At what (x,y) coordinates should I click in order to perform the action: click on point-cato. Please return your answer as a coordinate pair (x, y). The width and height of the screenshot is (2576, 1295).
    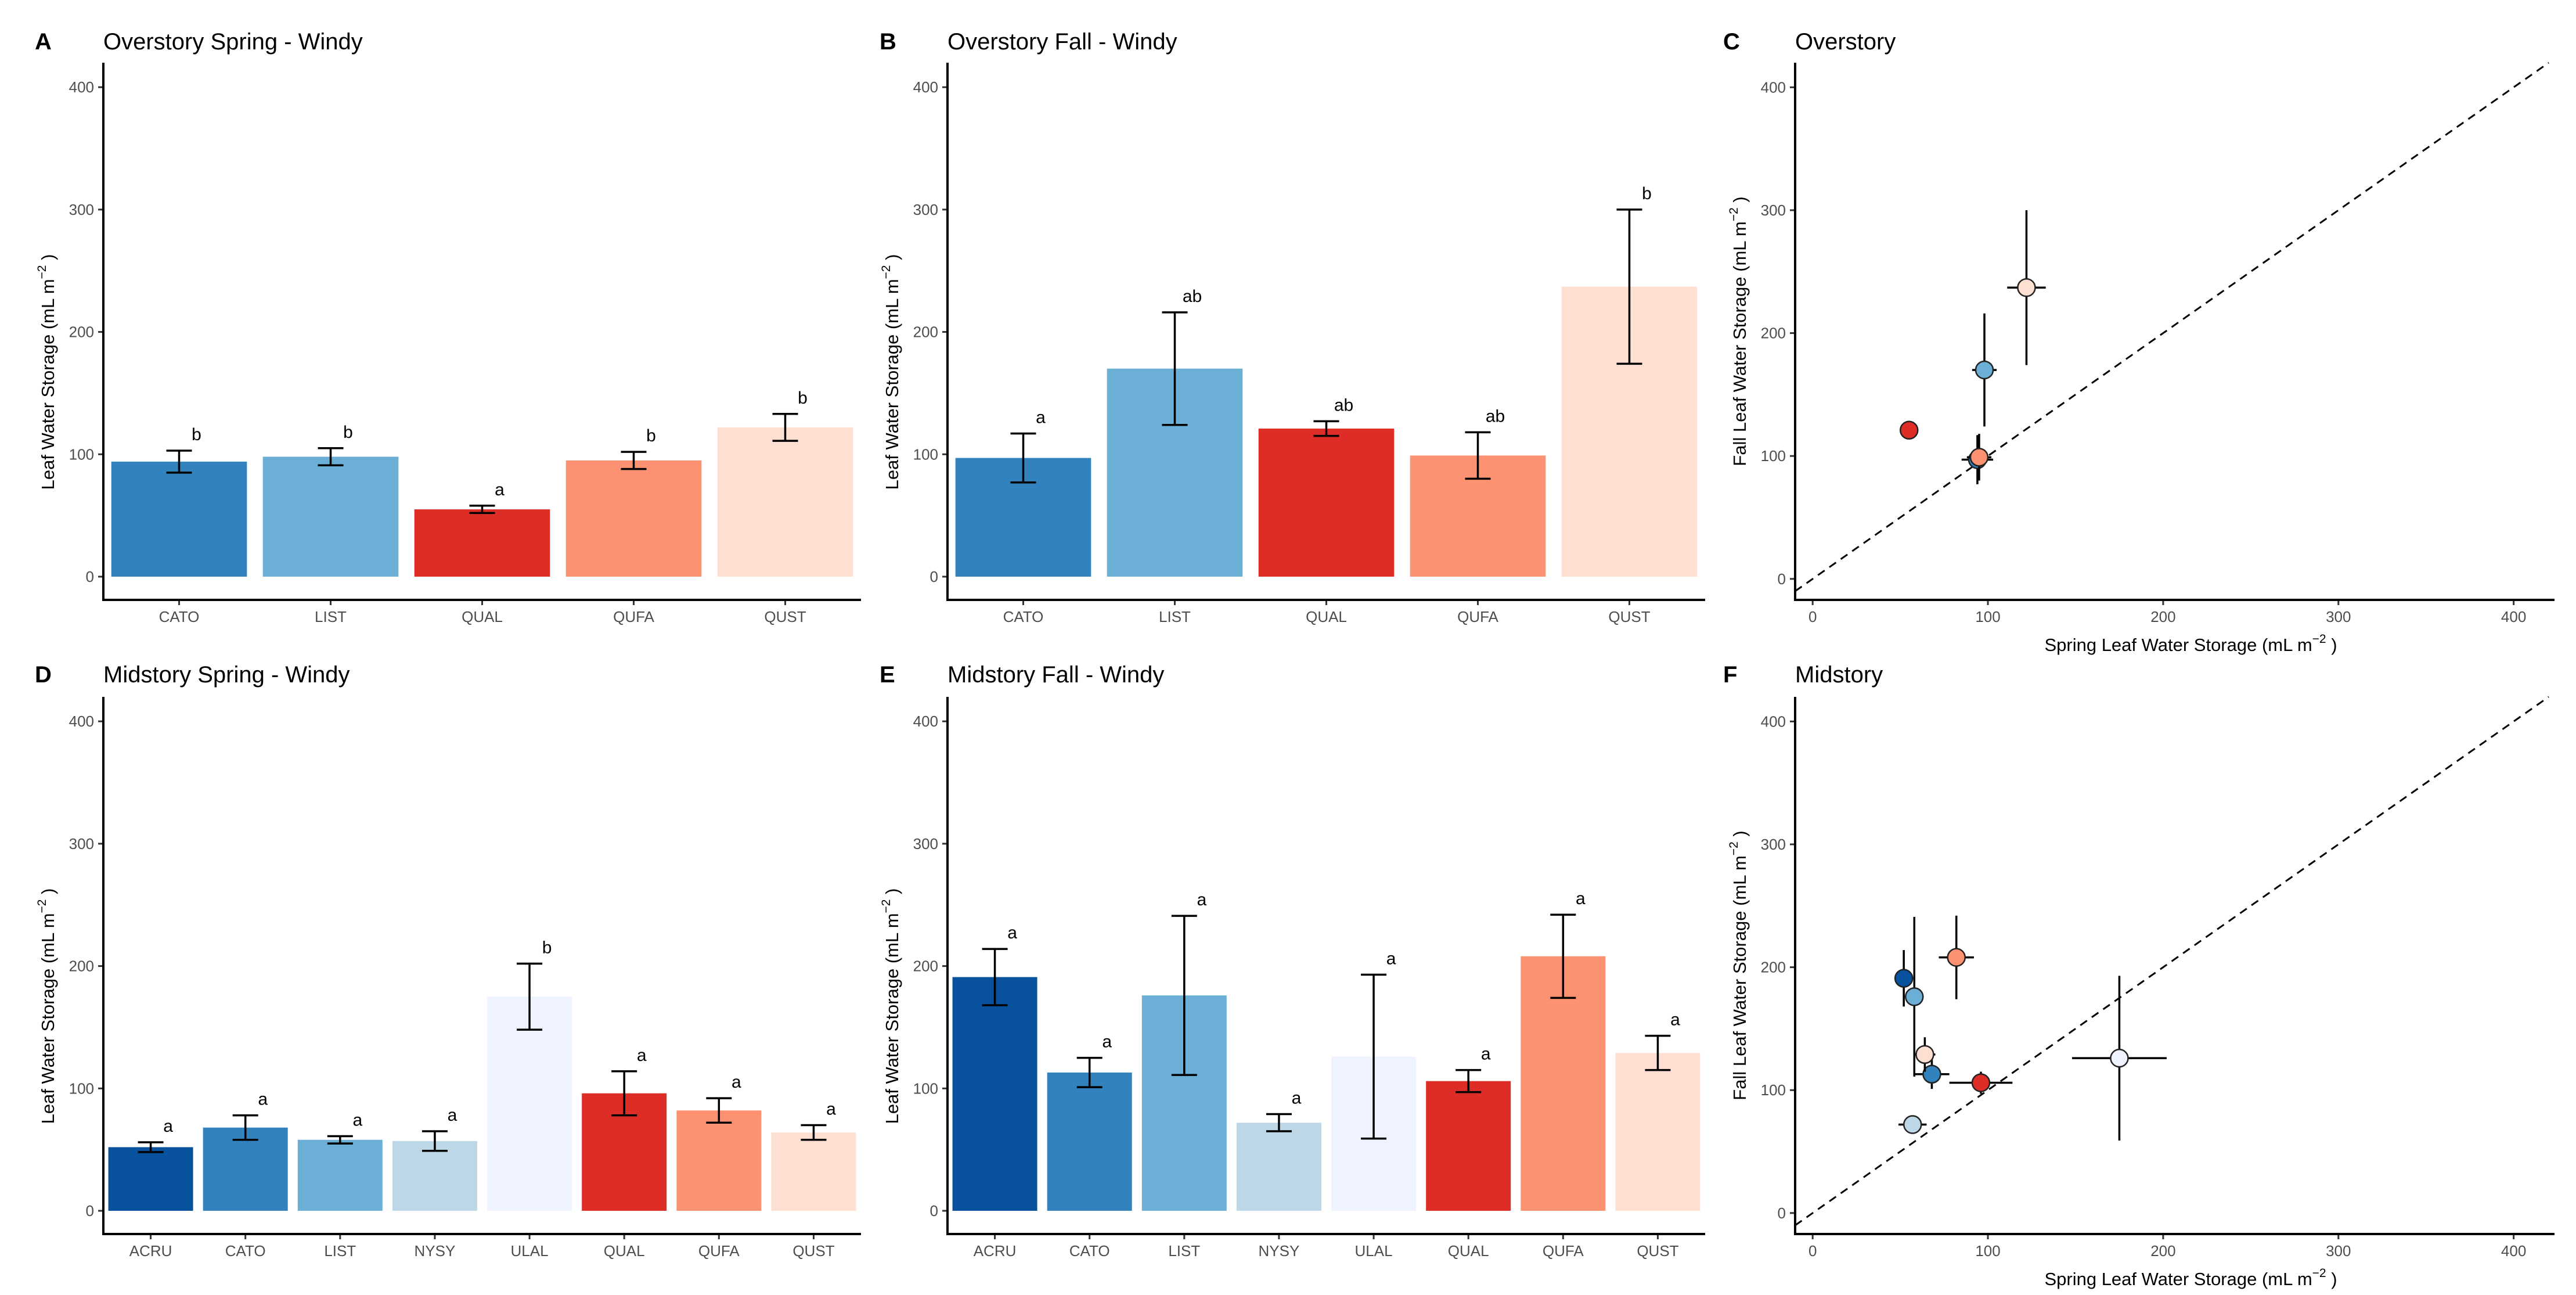
    Looking at the image, I should click on (1932, 1074).